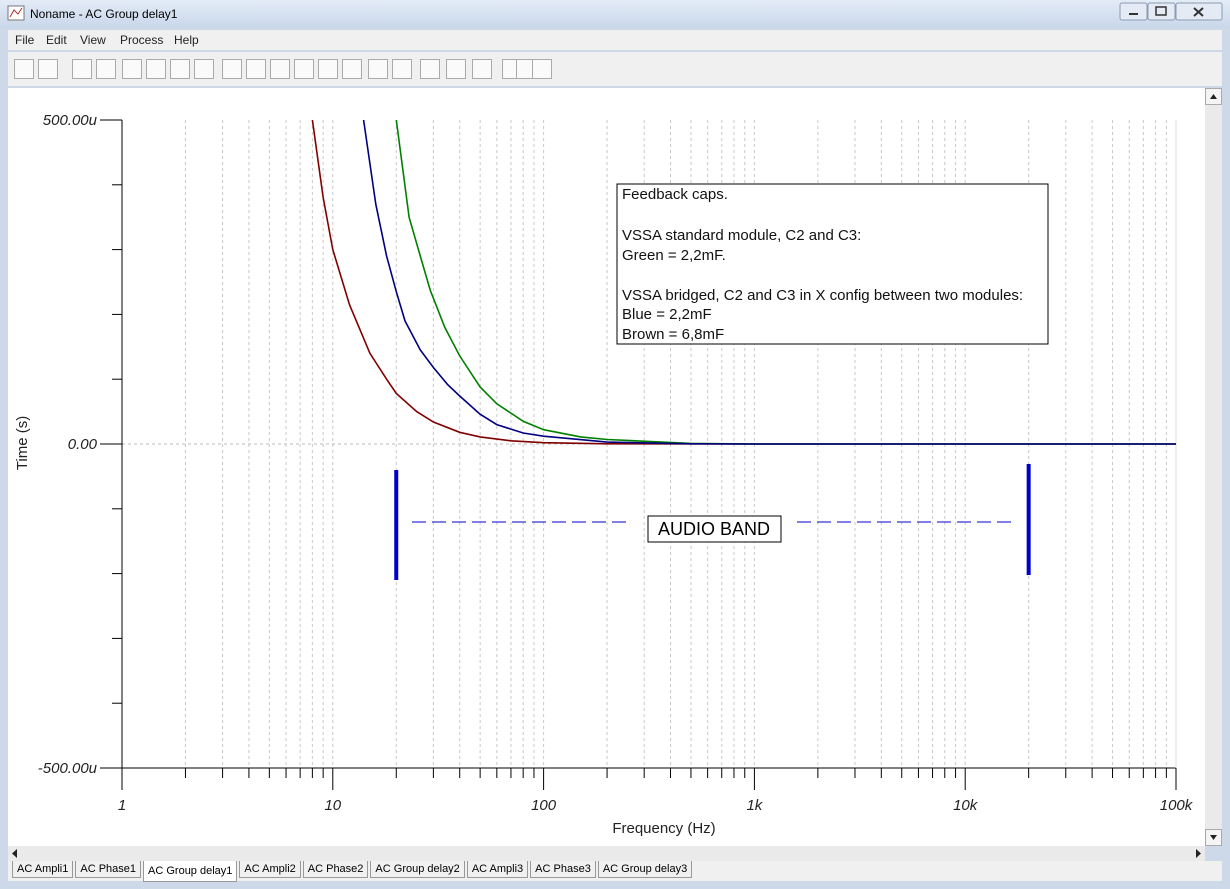 This screenshot has height=889, width=1230. Describe the element at coordinates (645, 869) in the screenshot. I see `tab: AC Group delay3` at that location.